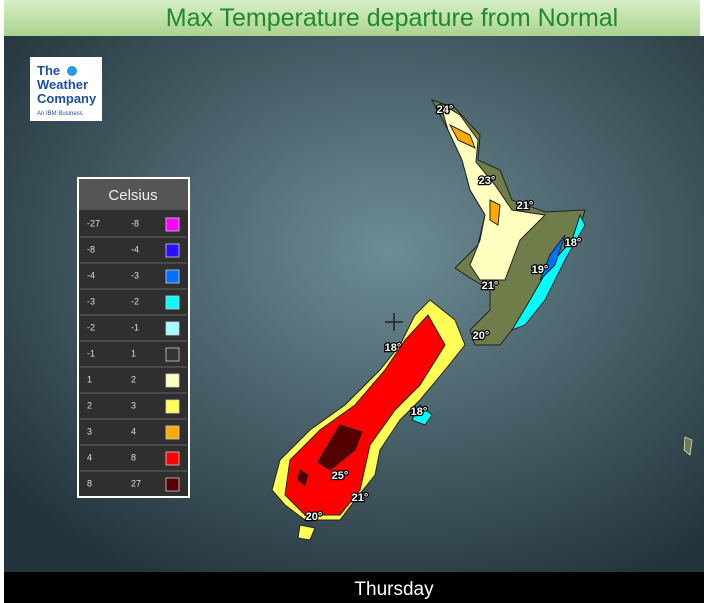 This screenshot has width=704, height=603. What do you see at coordinates (135, 301) in the screenshot?
I see `legend-high: -2` at bounding box center [135, 301].